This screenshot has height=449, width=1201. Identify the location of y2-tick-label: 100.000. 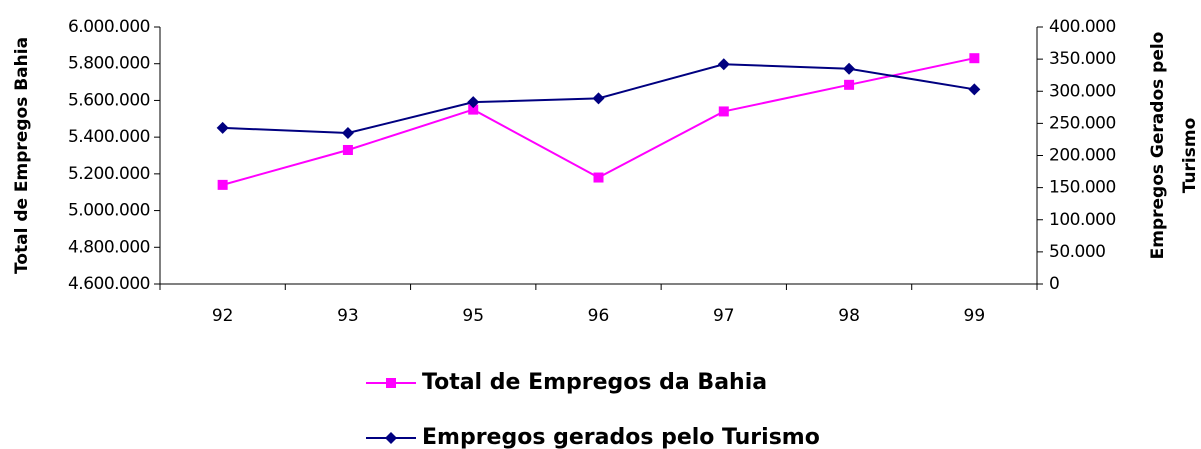
(1082, 220).